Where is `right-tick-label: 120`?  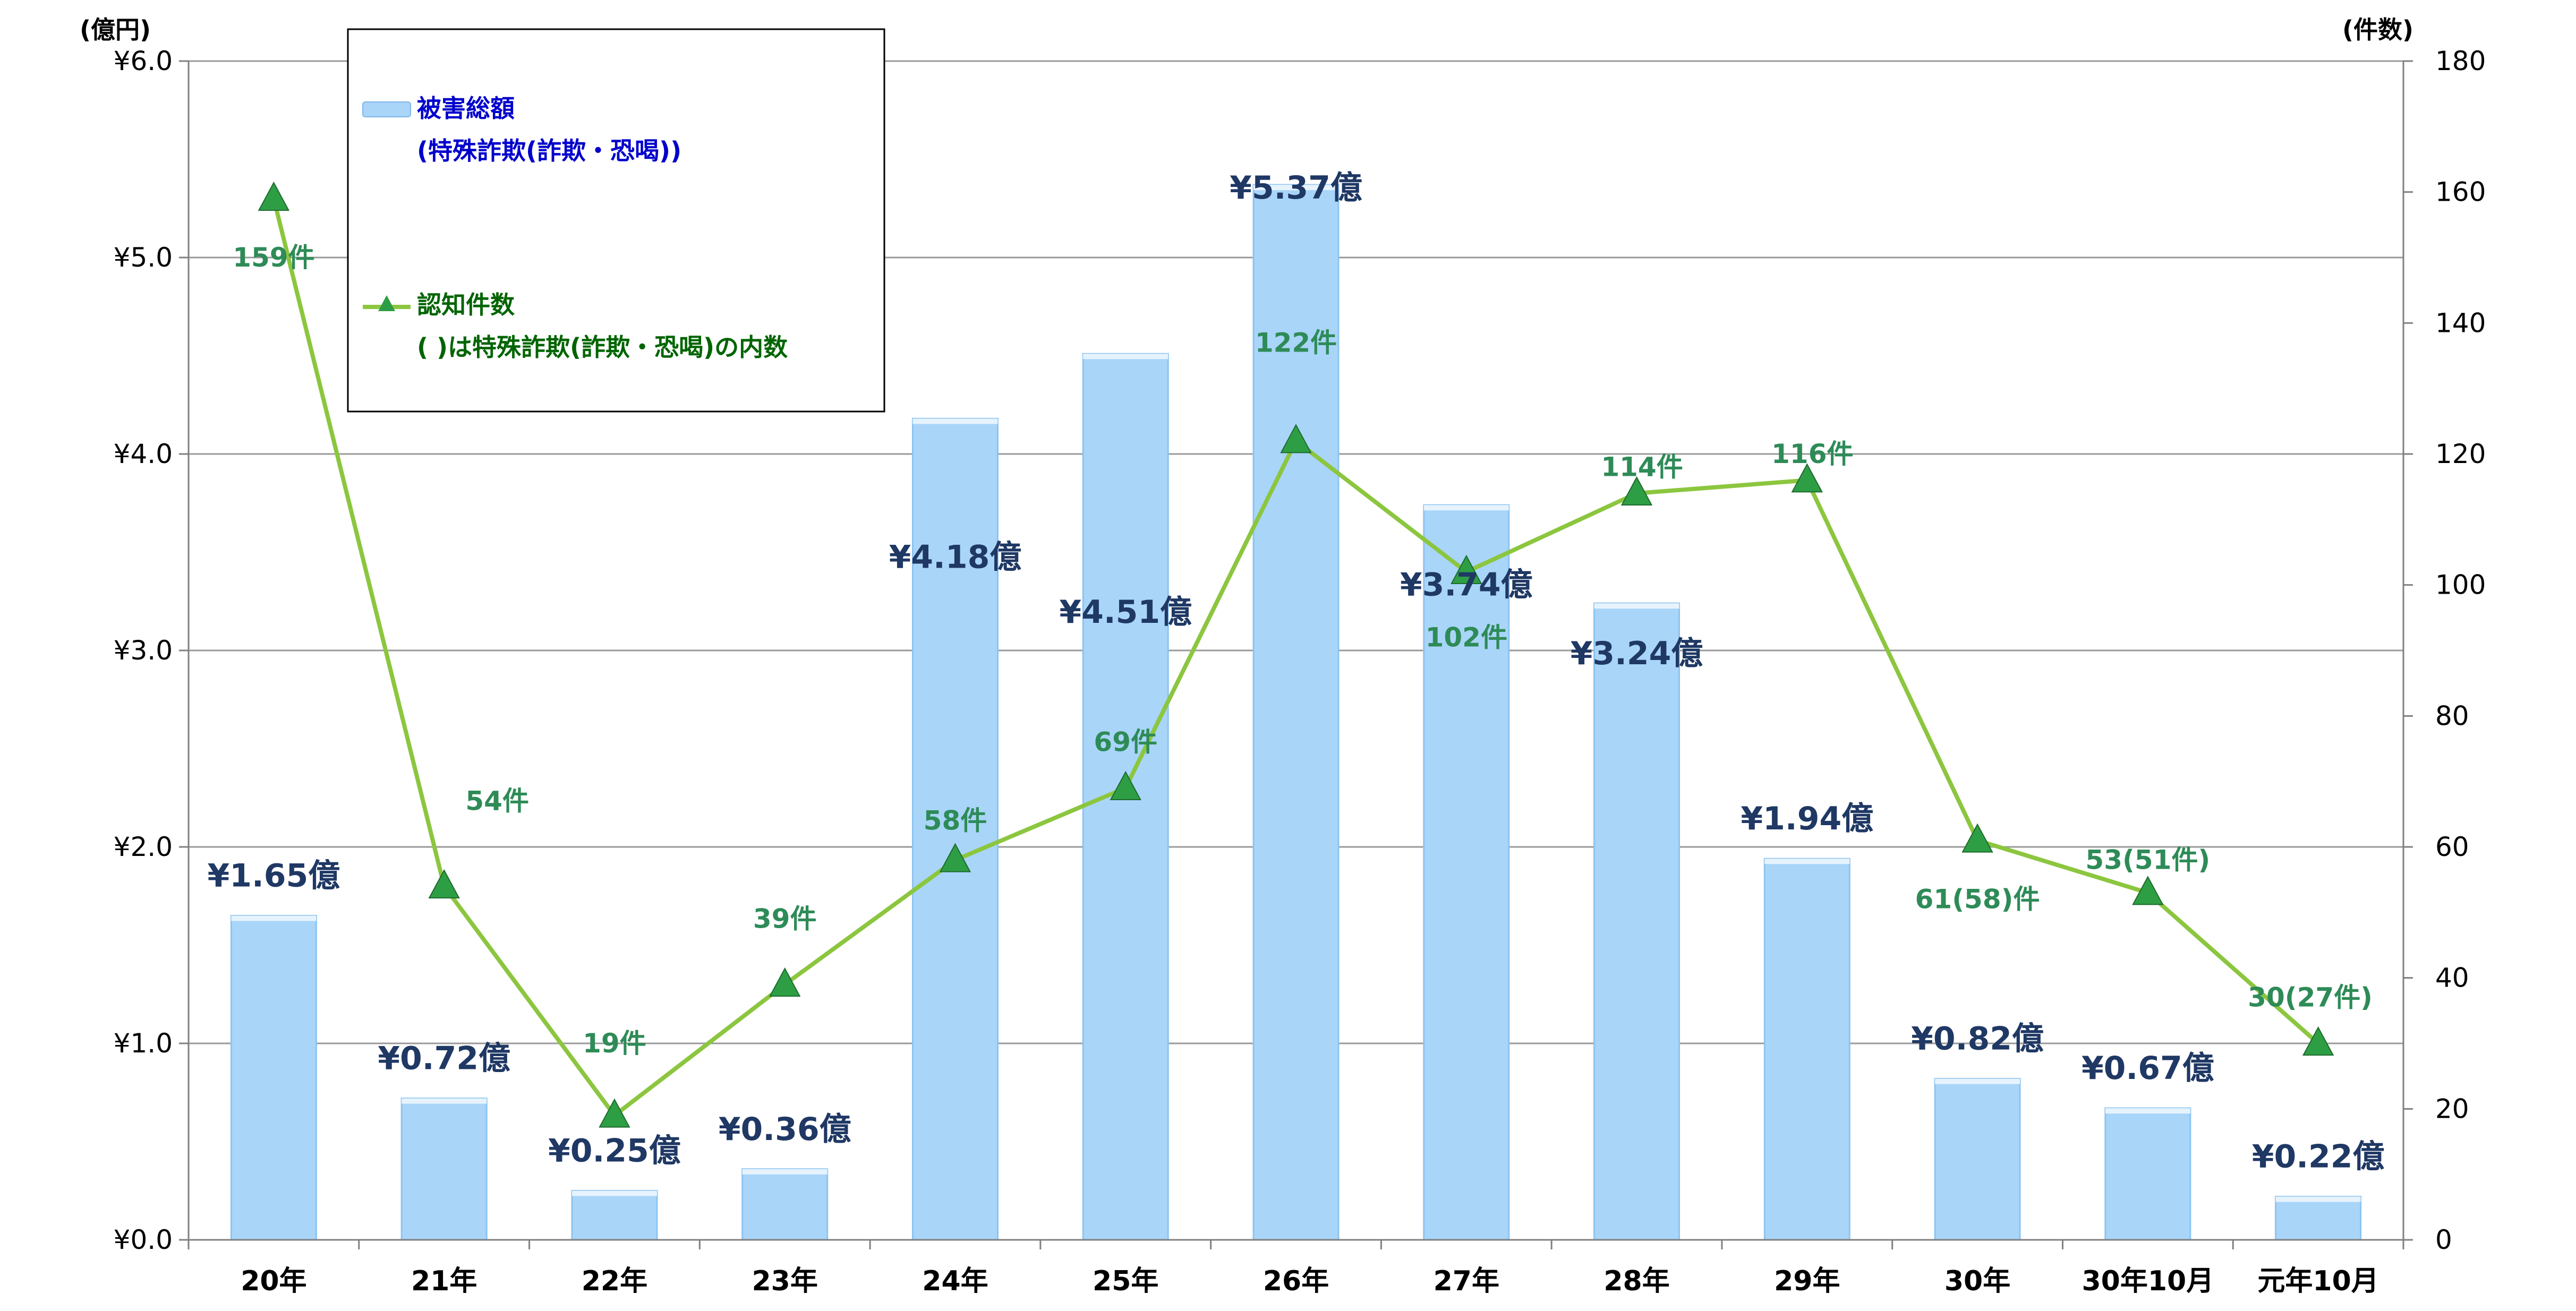 right-tick-label: 120 is located at coordinates (2460, 454).